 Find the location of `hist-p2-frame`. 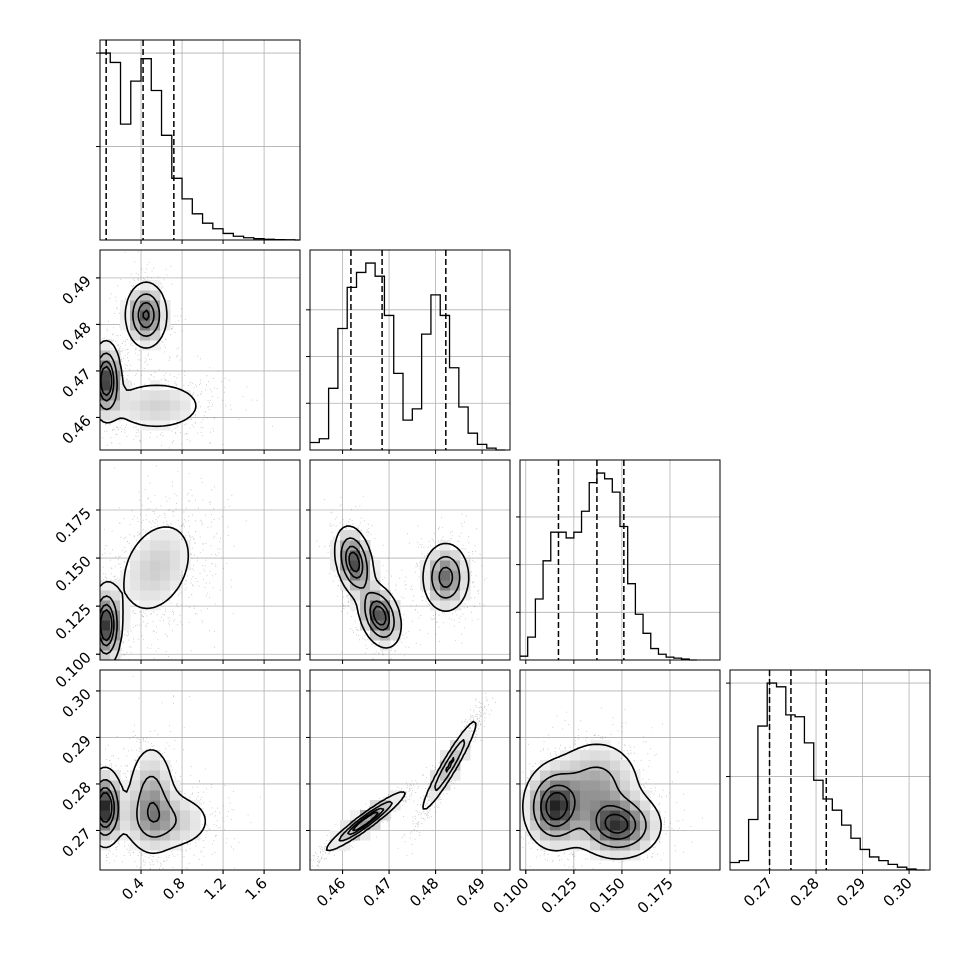

hist-p2-frame is located at coordinates (620, 560).